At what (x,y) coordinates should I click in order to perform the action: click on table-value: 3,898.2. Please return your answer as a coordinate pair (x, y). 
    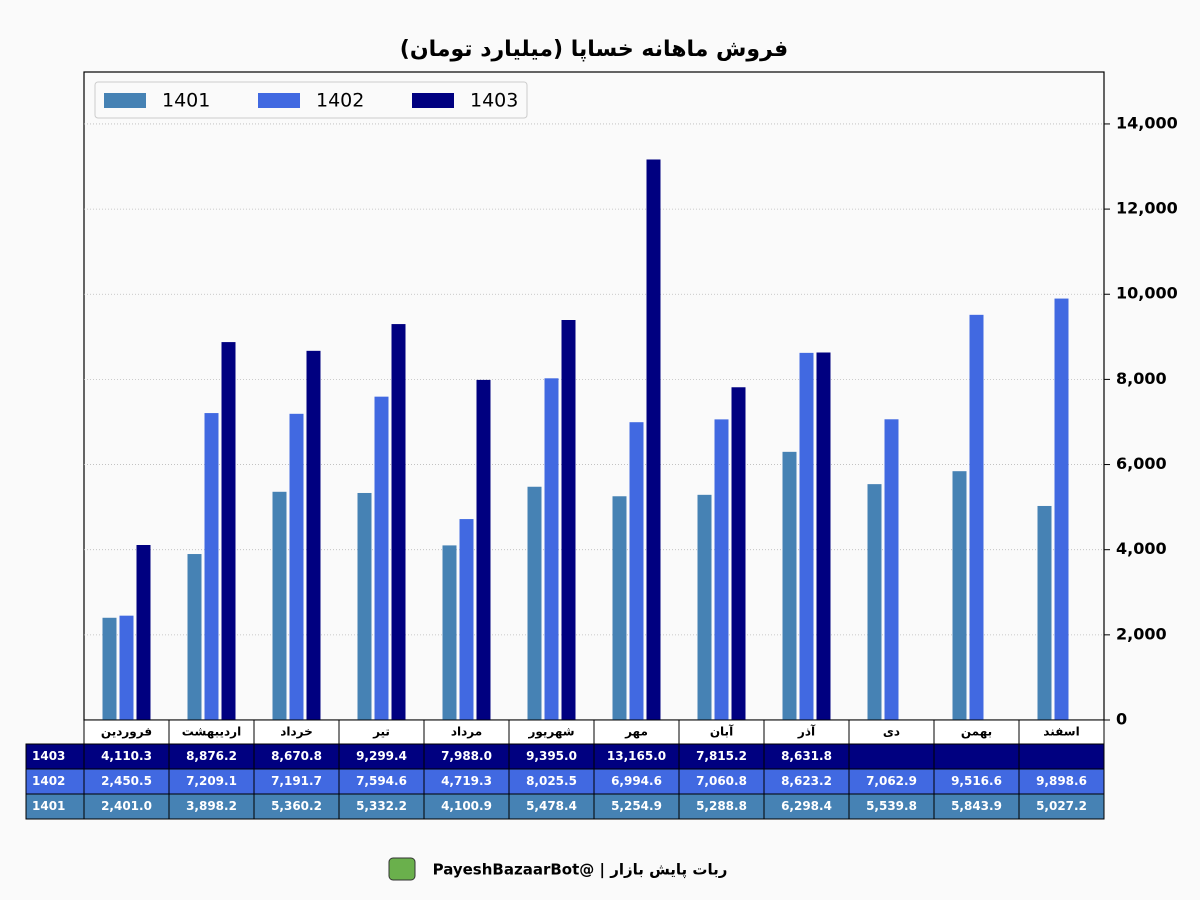
    Looking at the image, I should click on (211, 806).